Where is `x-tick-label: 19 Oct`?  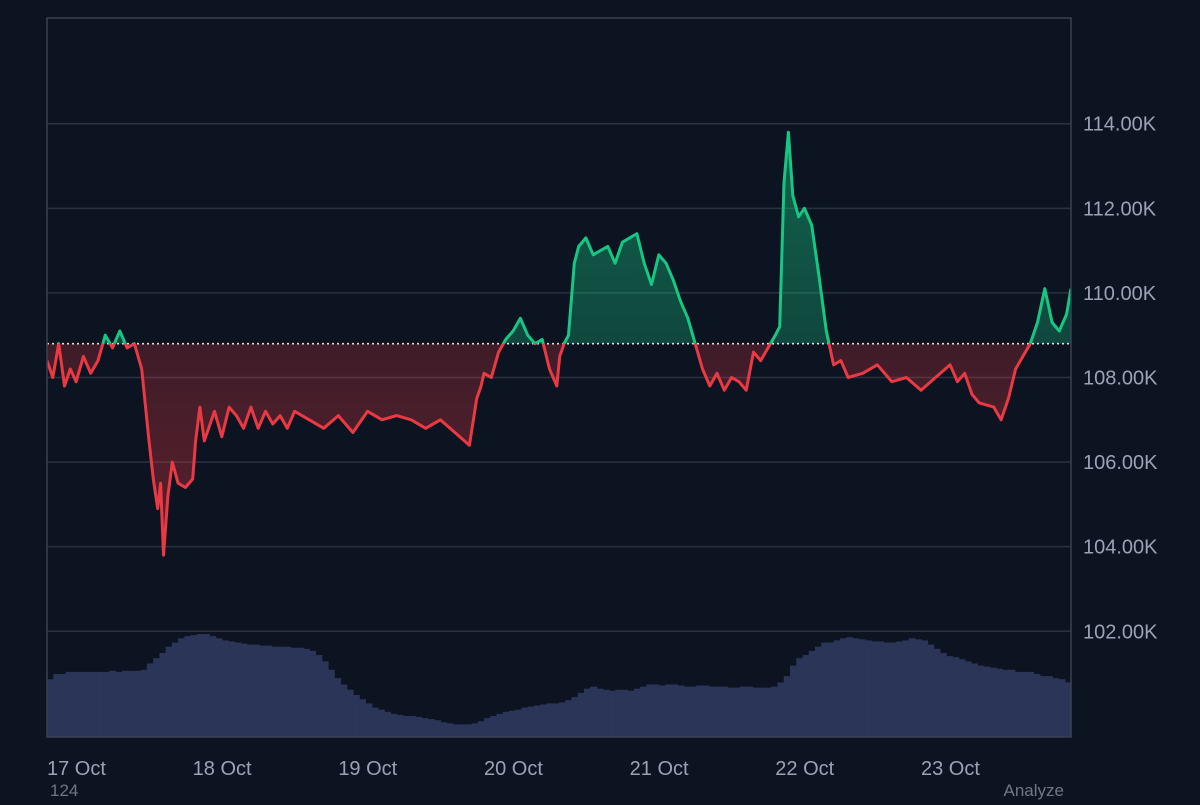 x-tick-label: 19 Oct is located at coordinates (367, 769).